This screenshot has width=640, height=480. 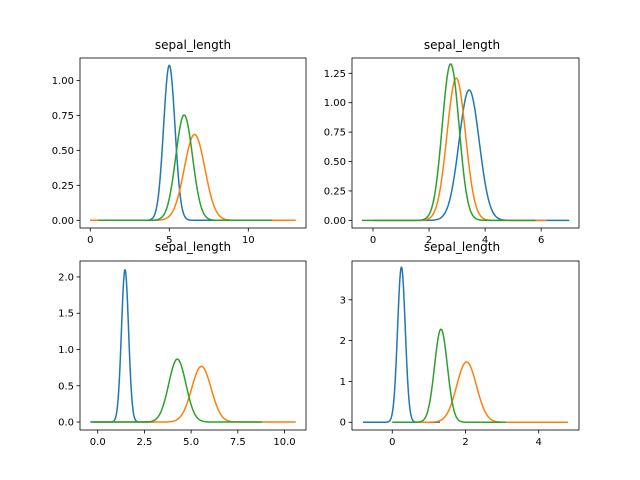 I want to click on x-tick-label: 5.0, so click(x=191, y=442).